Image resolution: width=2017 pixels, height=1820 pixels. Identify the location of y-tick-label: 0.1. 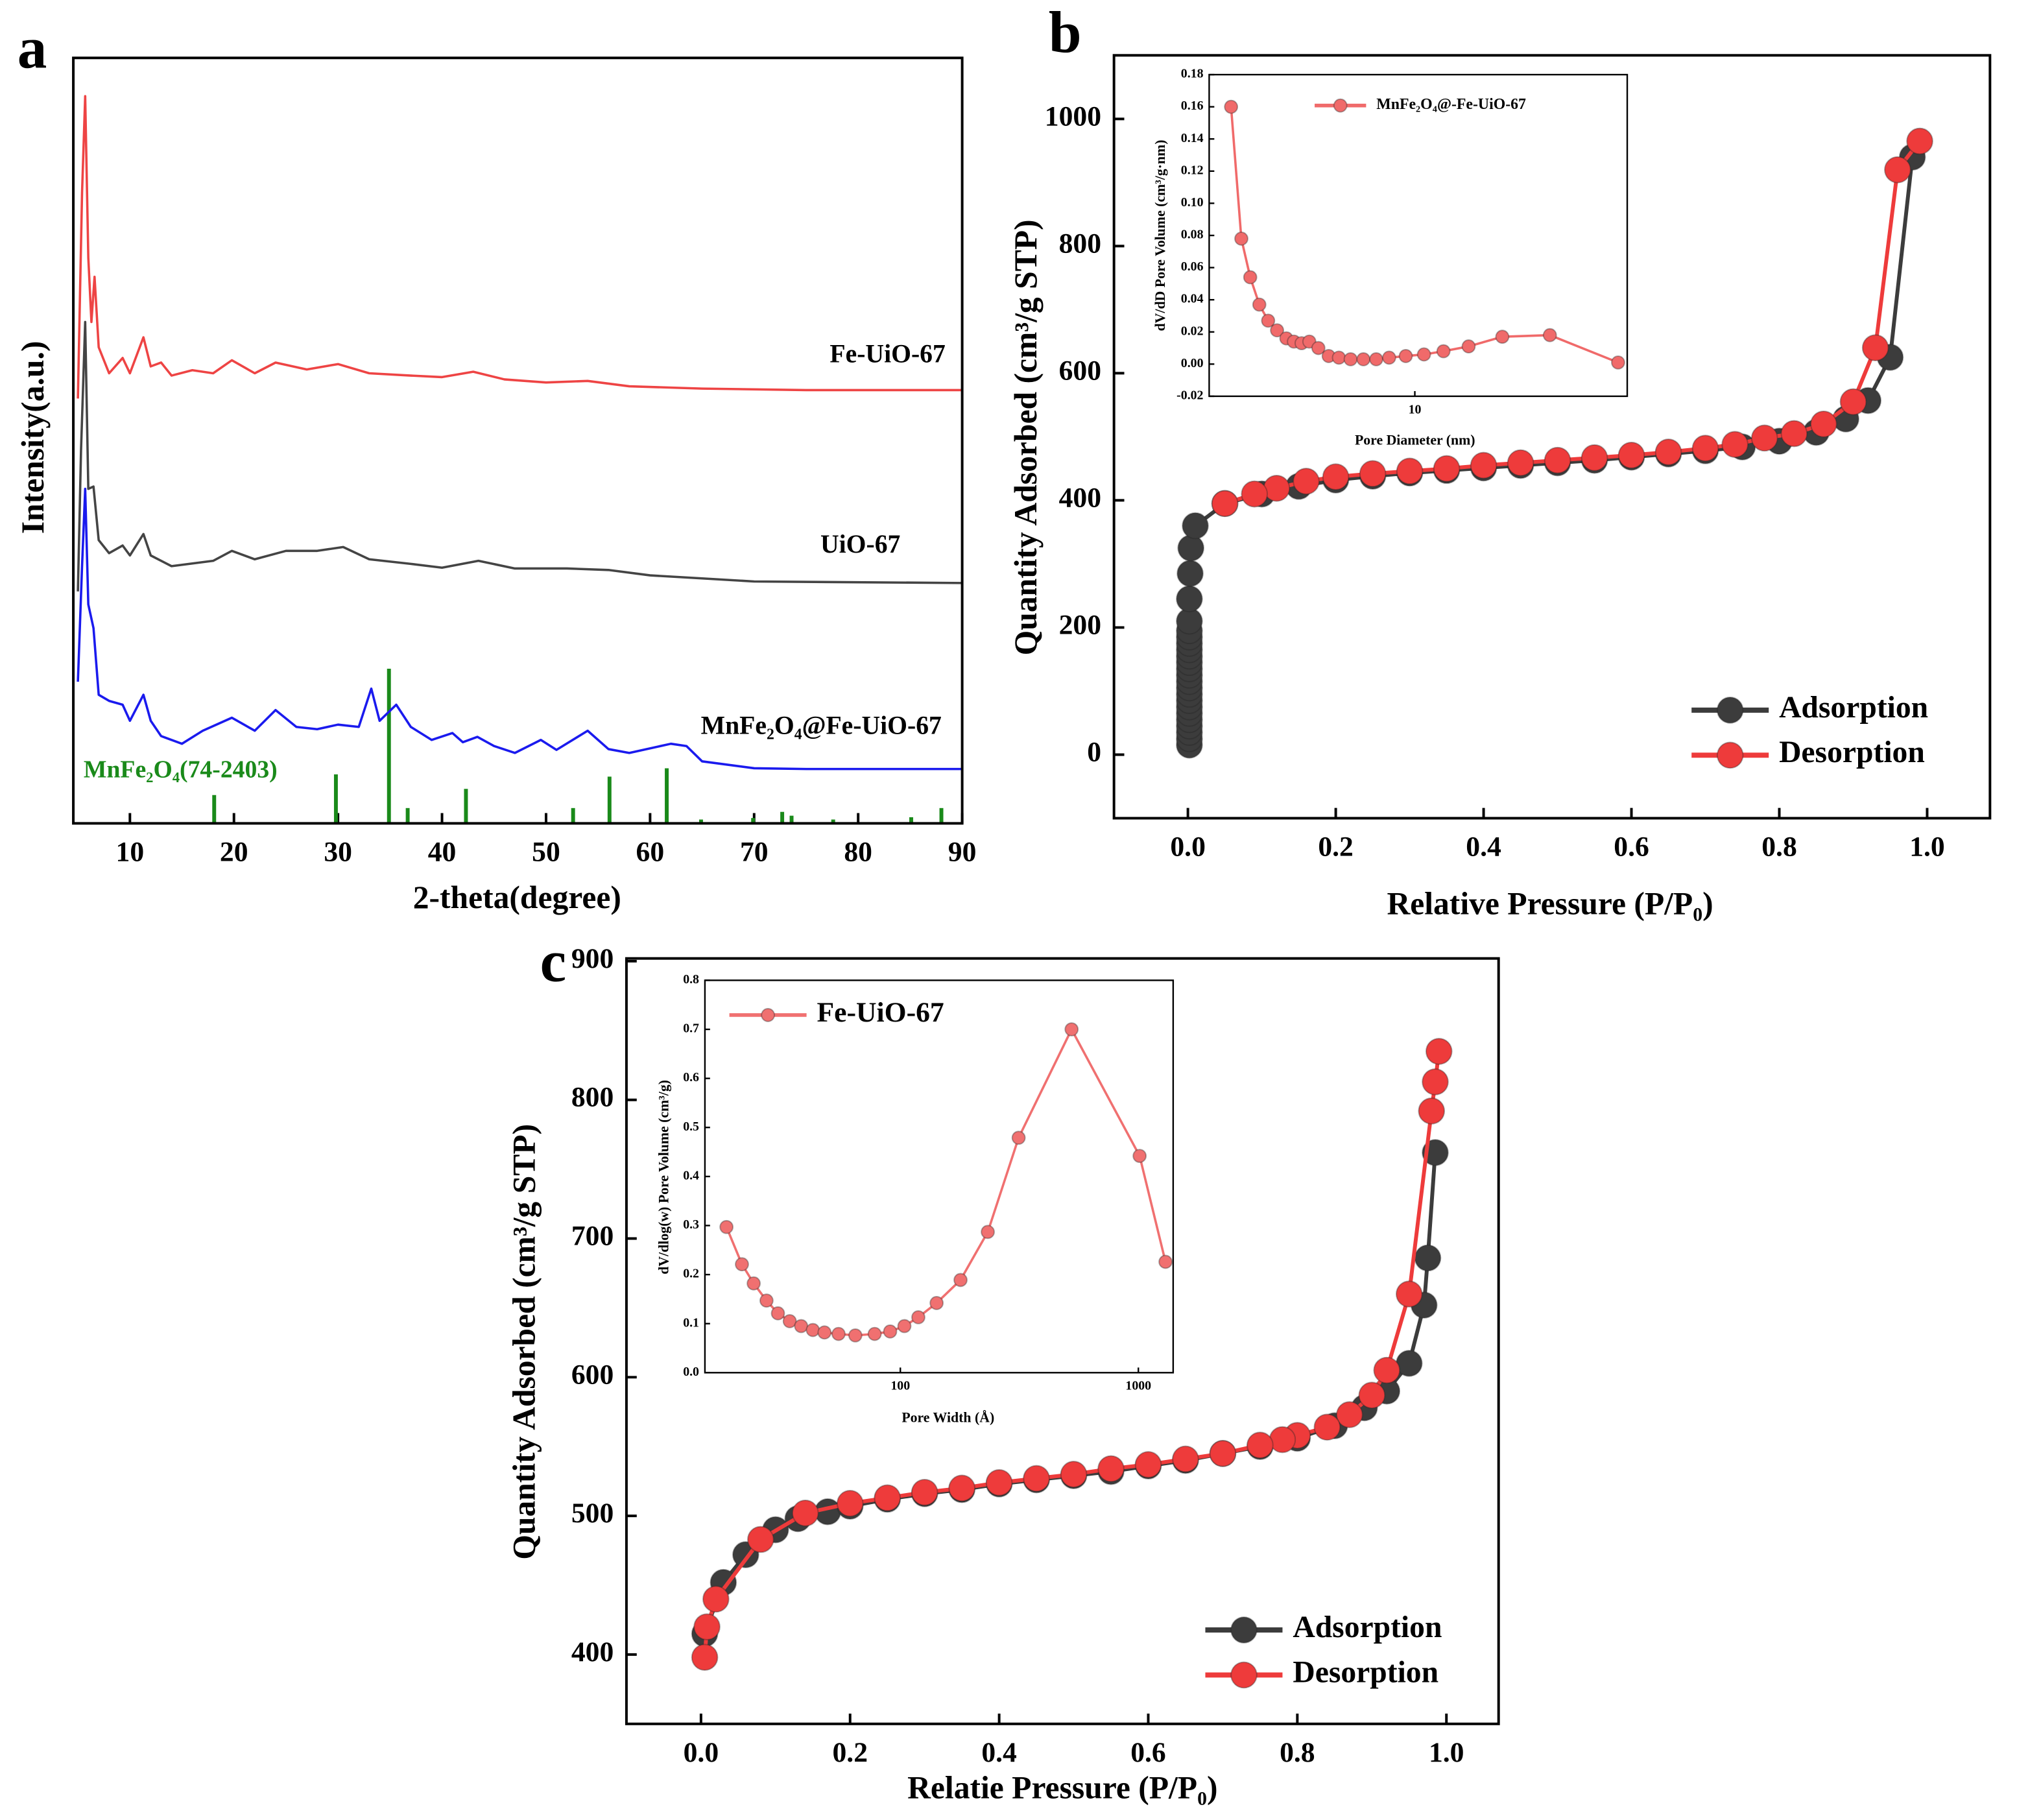
(691, 1322).